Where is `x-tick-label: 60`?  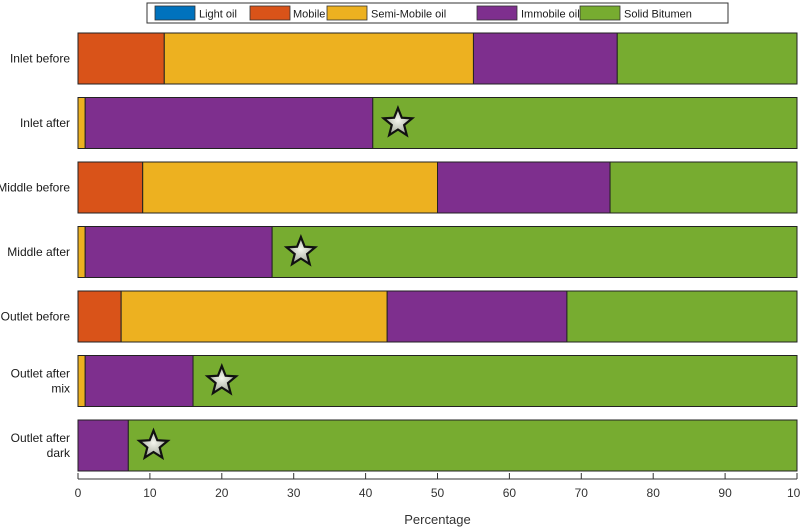 x-tick-label: 60 is located at coordinates (510, 493).